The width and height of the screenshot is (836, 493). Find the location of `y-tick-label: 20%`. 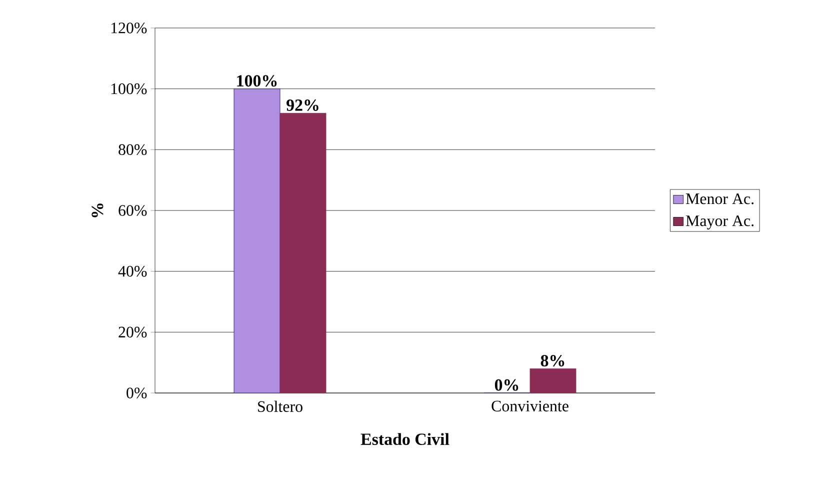

y-tick-label: 20% is located at coordinates (132, 332).